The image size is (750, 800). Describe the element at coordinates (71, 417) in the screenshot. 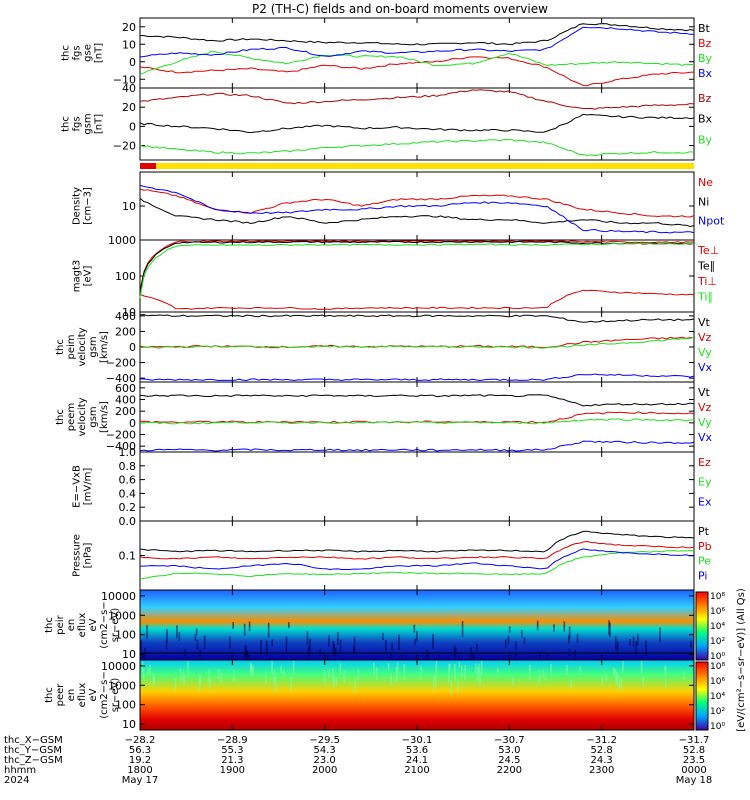

I see `y-axis-label-line: peem` at that location.